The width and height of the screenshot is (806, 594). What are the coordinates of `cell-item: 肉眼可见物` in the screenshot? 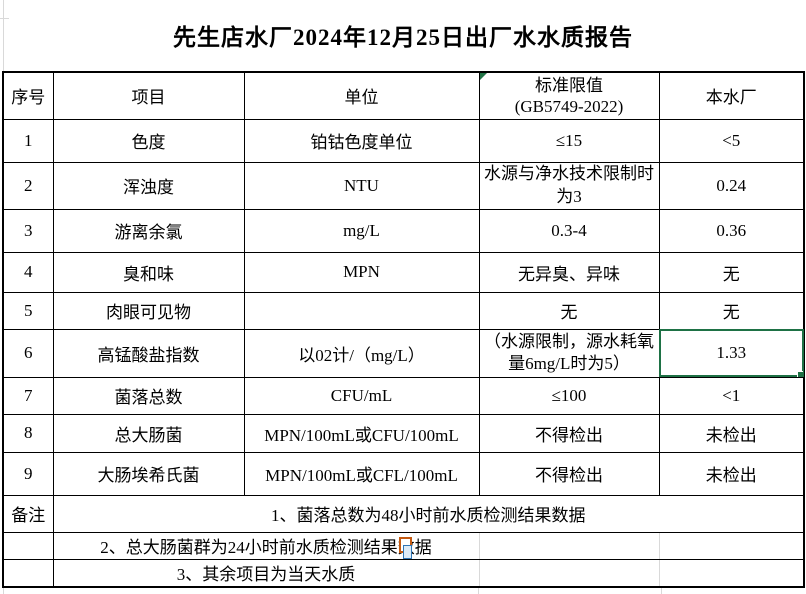 It's located at (148, 310).